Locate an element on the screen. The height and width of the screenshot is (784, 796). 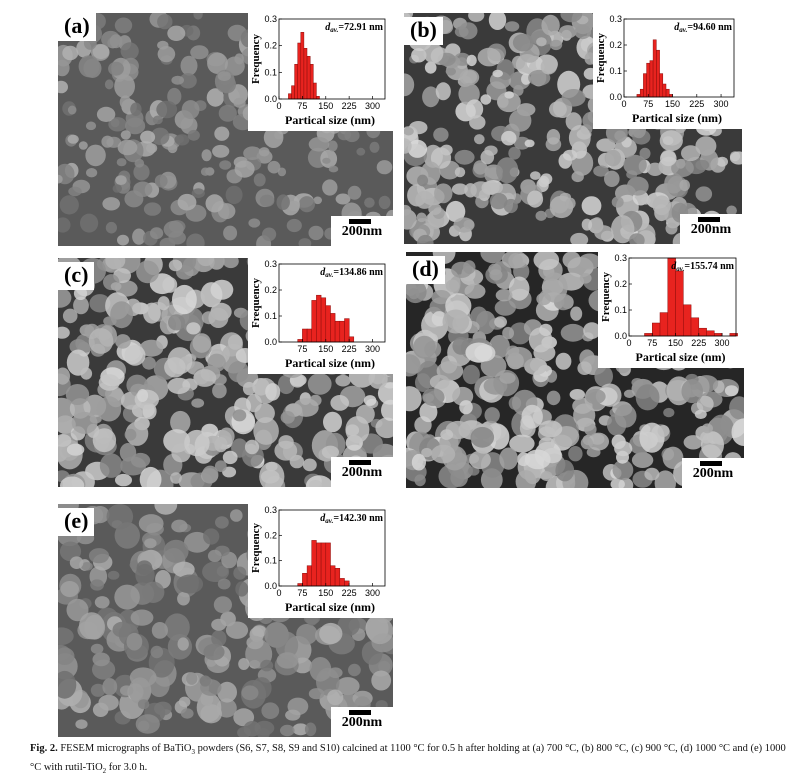
panel-label-b: (b) is located at coordinates (423, 31).